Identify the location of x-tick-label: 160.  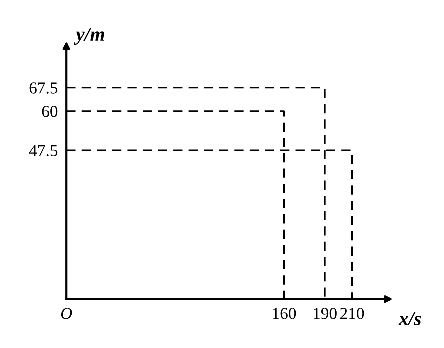
(284, 314).